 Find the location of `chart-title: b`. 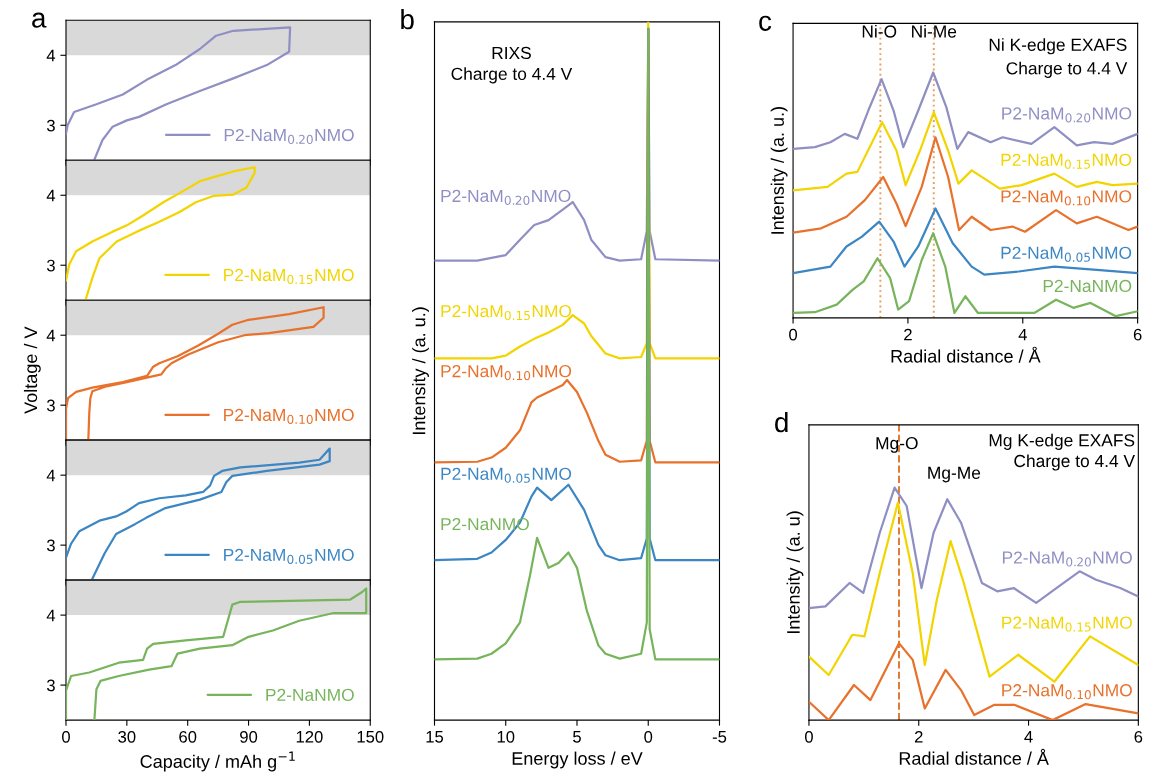

chart-title: b is located at coordinates (407, 19).